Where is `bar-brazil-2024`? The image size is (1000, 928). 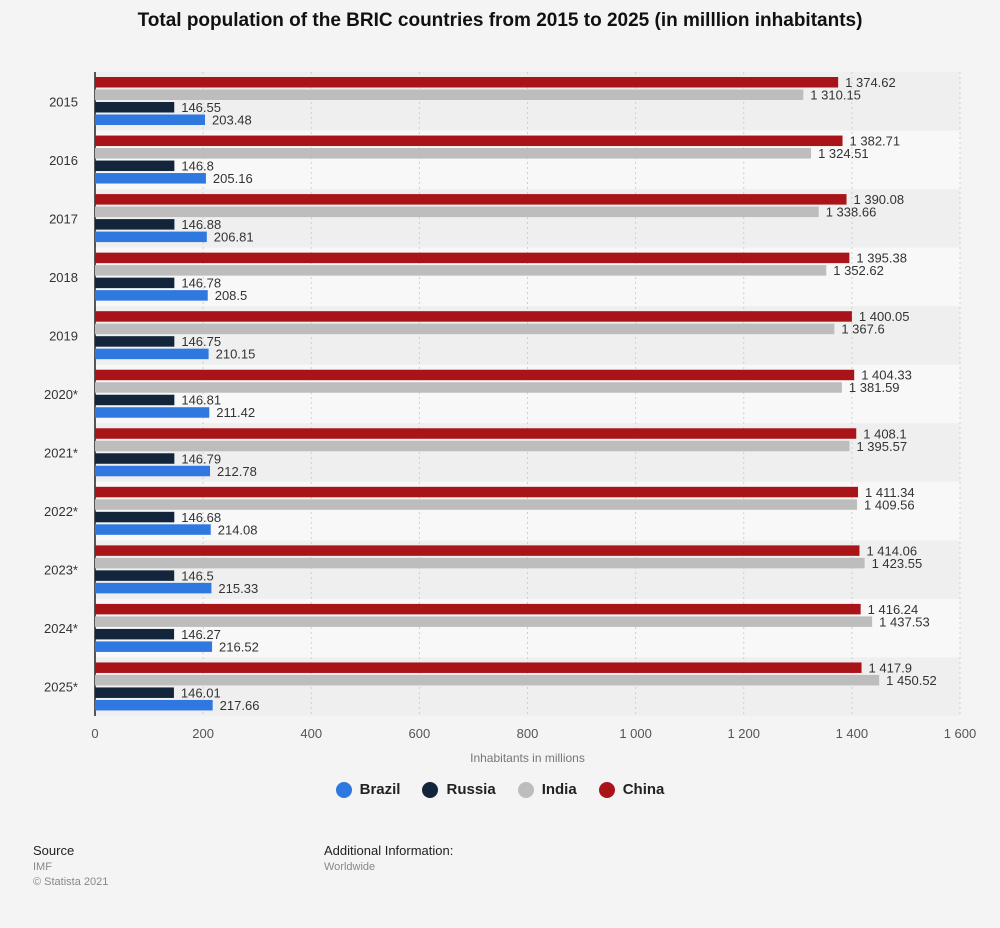 bar-brazil-2024 is located at coordinates (154, 646).